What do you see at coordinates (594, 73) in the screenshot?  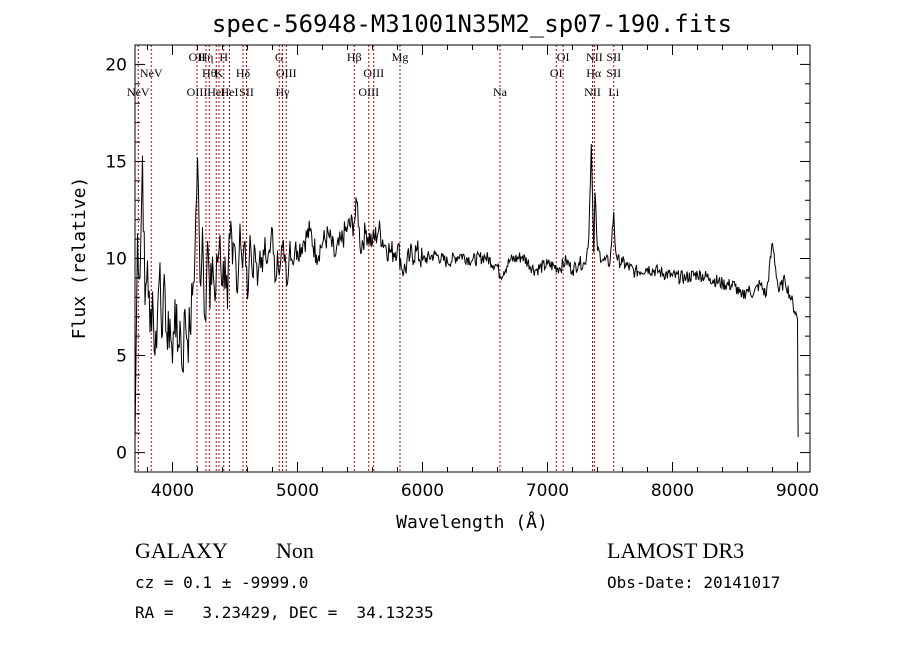 I see `line-label: Hα` at bounding box center [594, 73].